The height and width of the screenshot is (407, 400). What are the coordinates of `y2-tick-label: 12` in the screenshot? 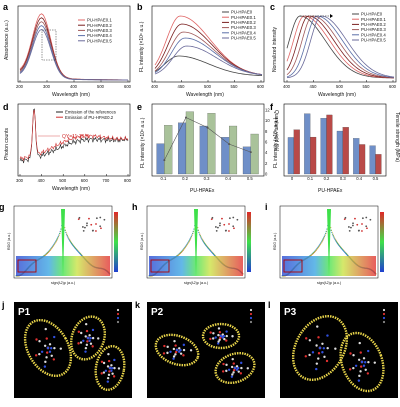 It's located at (267, 110).